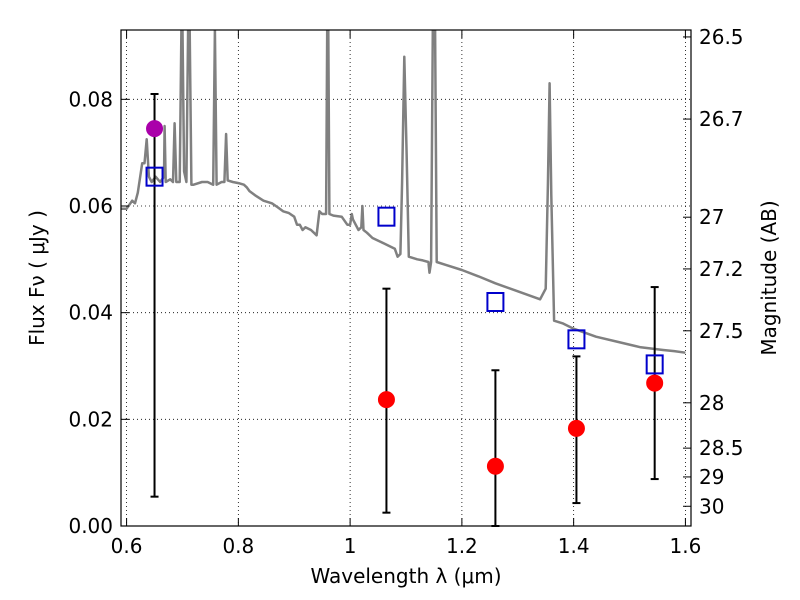 The height and width of the screenshot is (600, 800). Describe the element at coordinates (721, 331) in the screenshot. I see `right-tick-label: 27.5` at that location.